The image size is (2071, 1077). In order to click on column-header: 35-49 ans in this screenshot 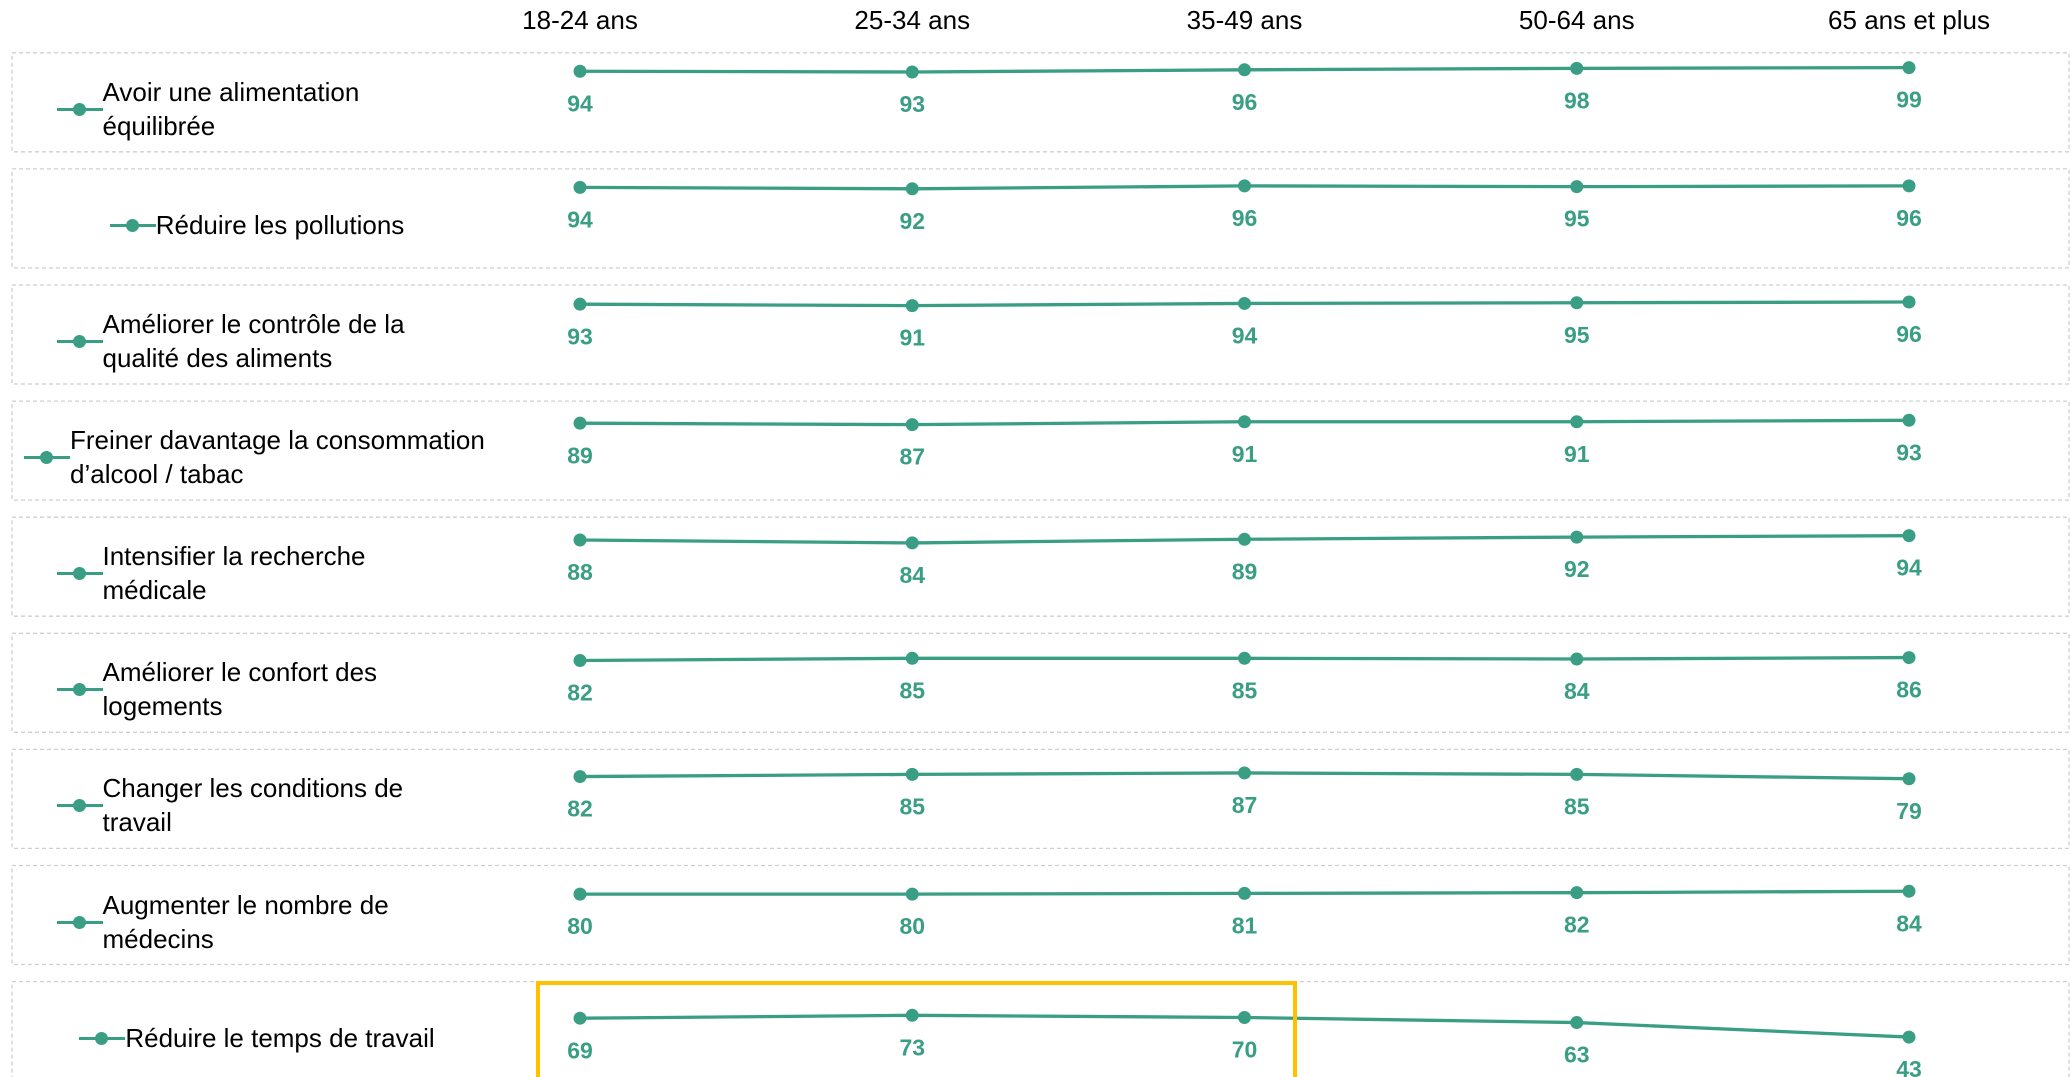, I will do `click(1245, 20)`.